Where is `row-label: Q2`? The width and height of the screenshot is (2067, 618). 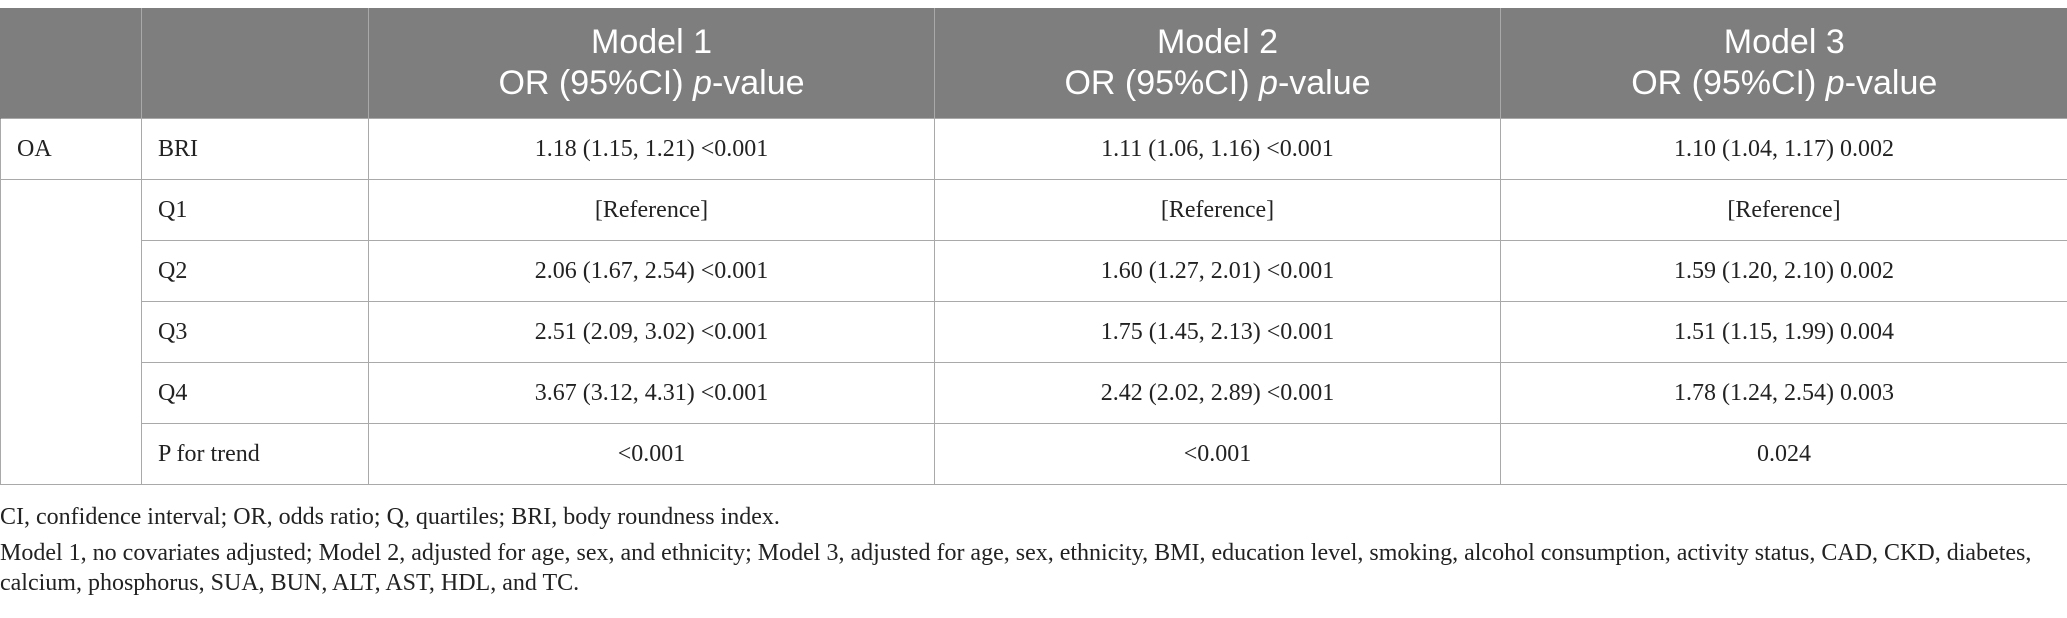 row-label: Q2 is located at coordinates (255, 271).